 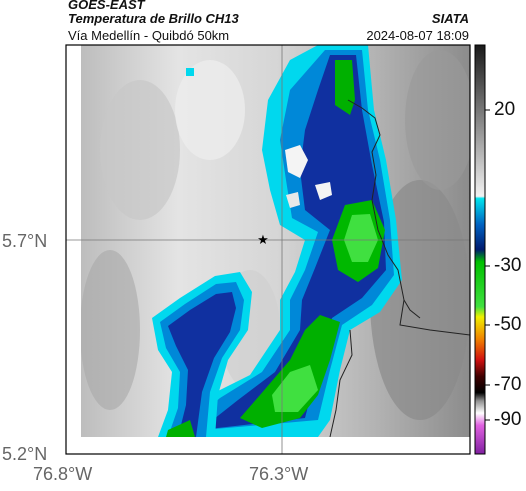 What do you see at coordinates (279, 474) in the screenshot?
I see `x-tick-label: 76.3°W` at bounding box center [279, 474].